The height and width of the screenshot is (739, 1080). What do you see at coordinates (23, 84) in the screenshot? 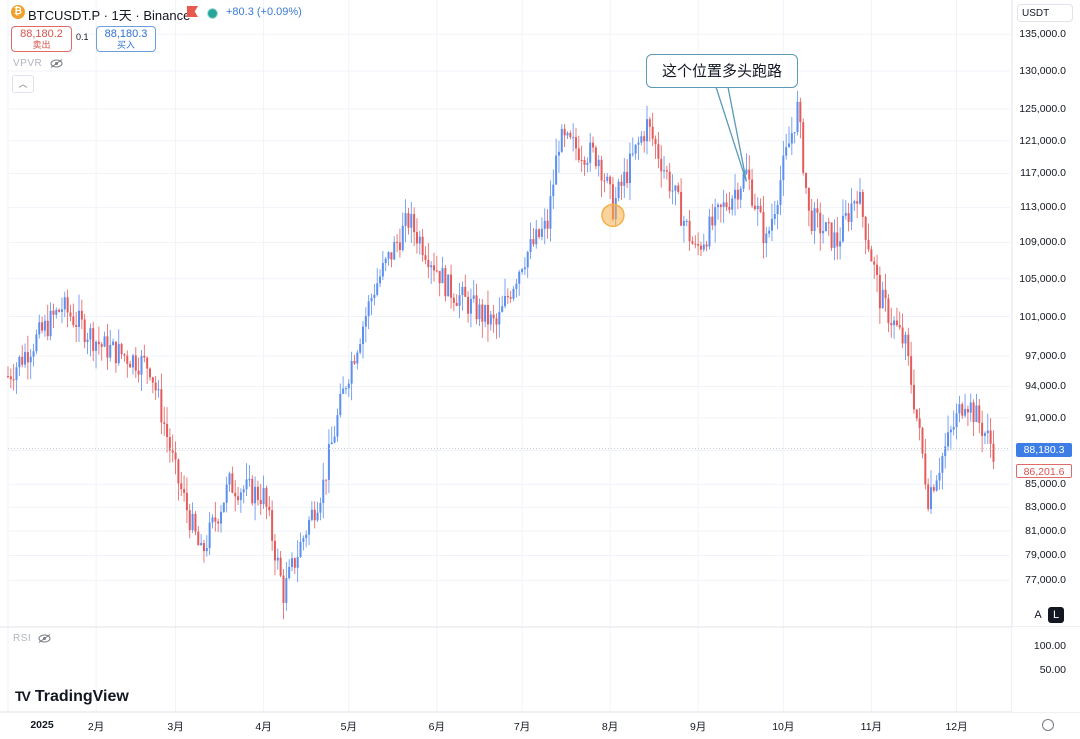
I see `collapse-indicators-button: ︿` at bounding box center [23, 84].